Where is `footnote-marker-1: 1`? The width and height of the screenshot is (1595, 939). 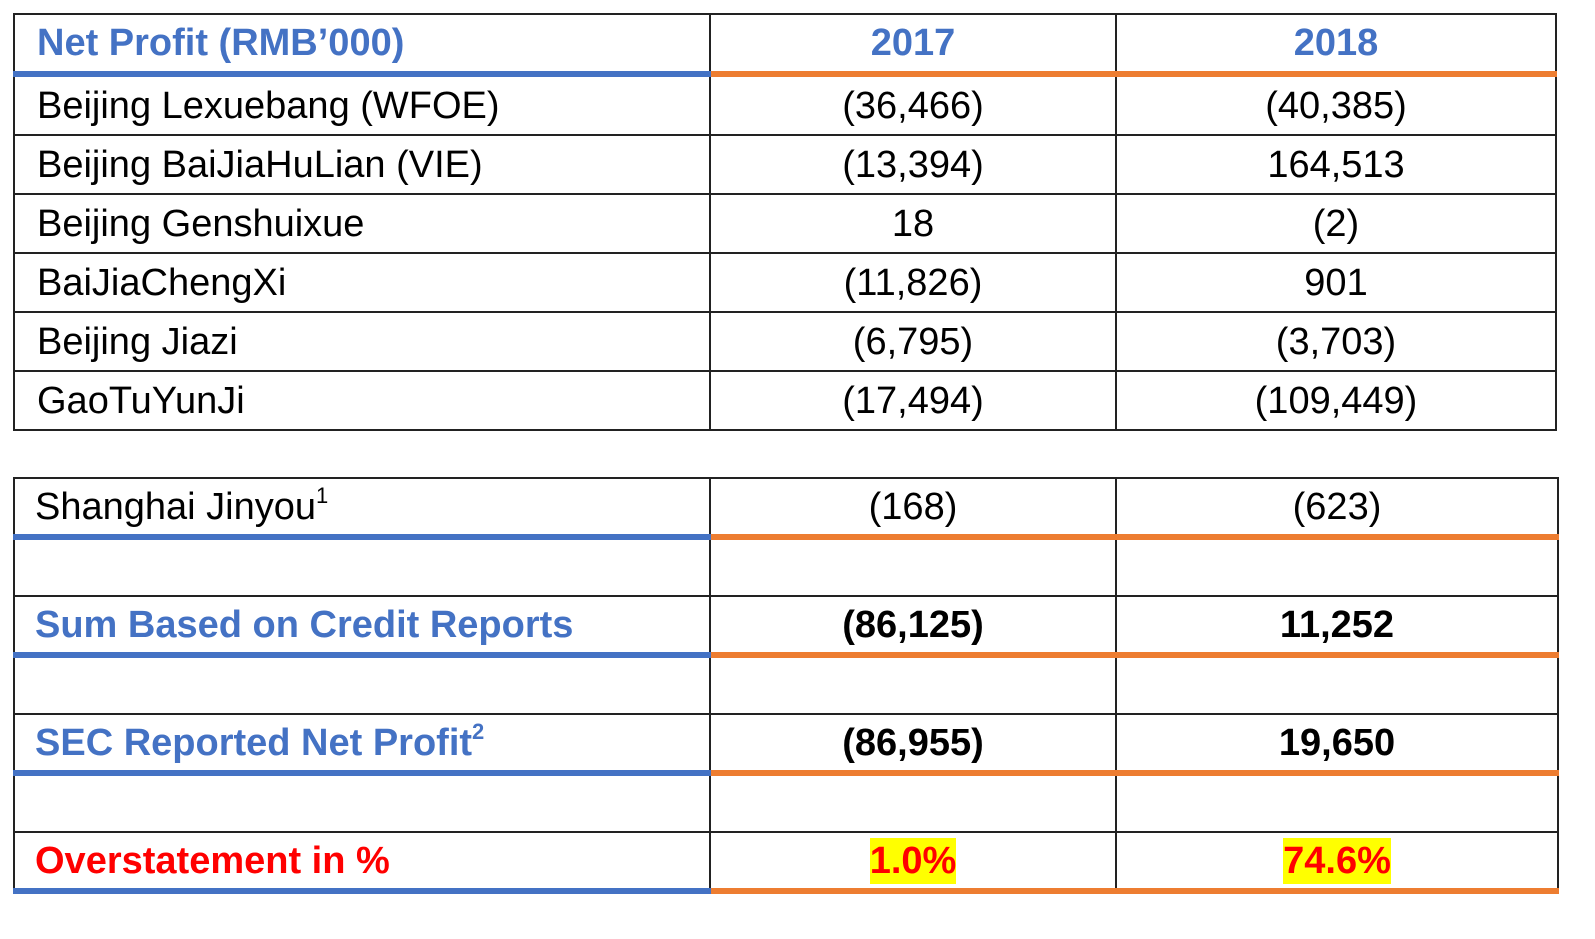
footnote-marker-1: 1 is located at coordinates (322, 495).